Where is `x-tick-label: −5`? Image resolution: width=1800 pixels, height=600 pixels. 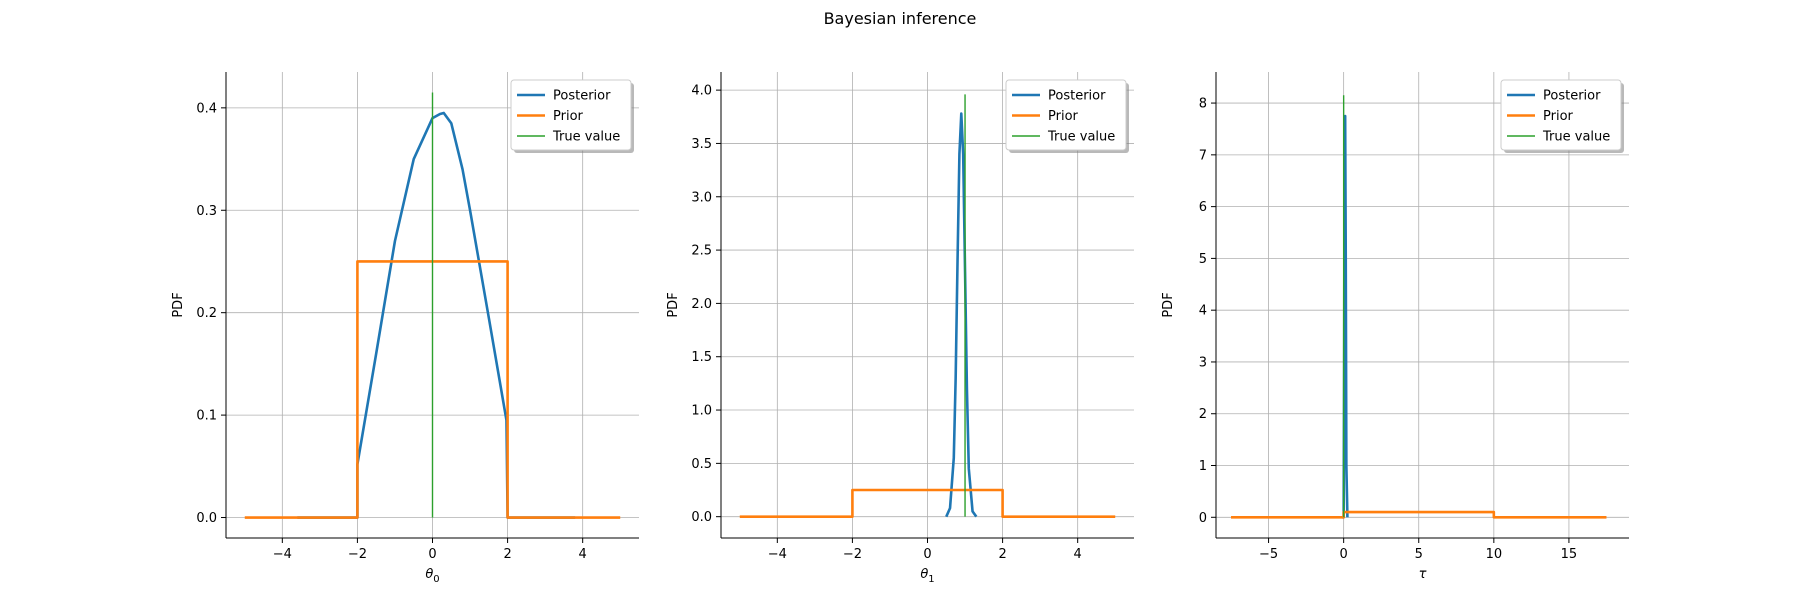 x-tick-label: −5 is located at coordinates (1268, 554).